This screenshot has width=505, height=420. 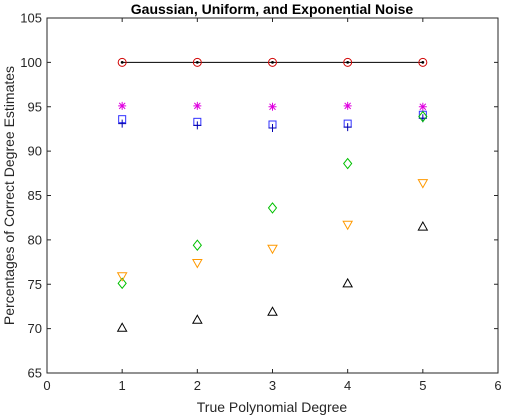 I want to click on x-tick-label: 5, so click(x=422, y=385).